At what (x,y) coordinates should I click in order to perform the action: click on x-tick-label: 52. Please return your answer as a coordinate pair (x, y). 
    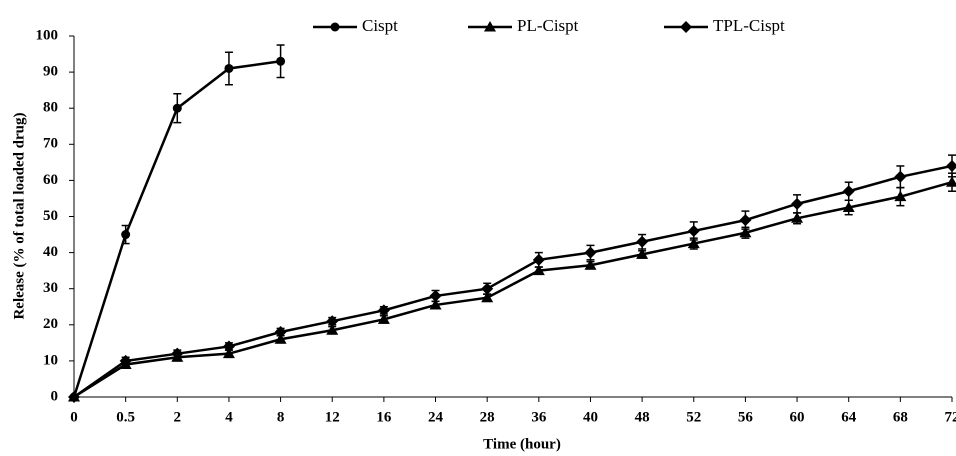
    Looking at the image, I should click on (693, 417).